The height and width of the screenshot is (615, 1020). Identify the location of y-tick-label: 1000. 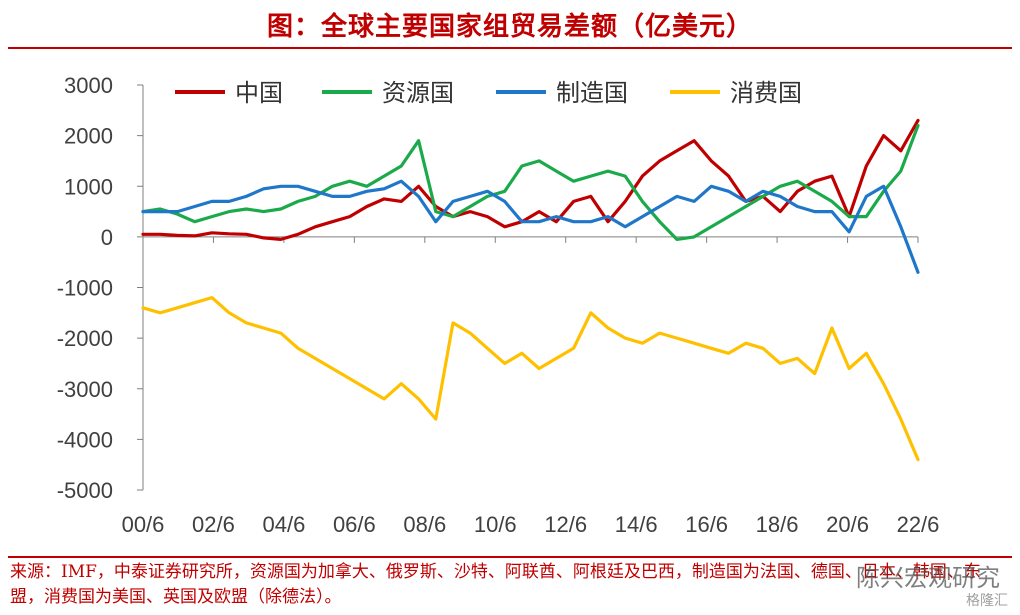
(88, 186).